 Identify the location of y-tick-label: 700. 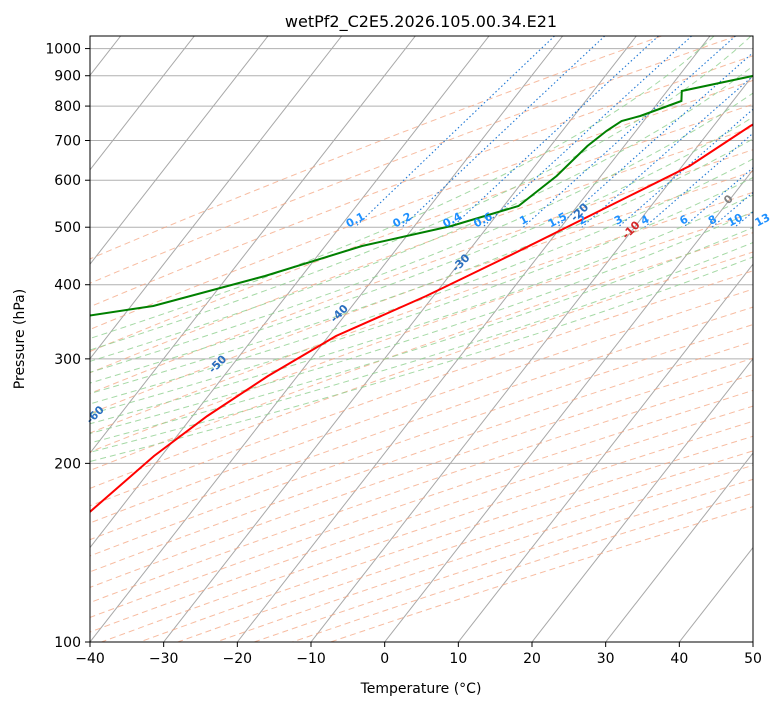
(67, 141).